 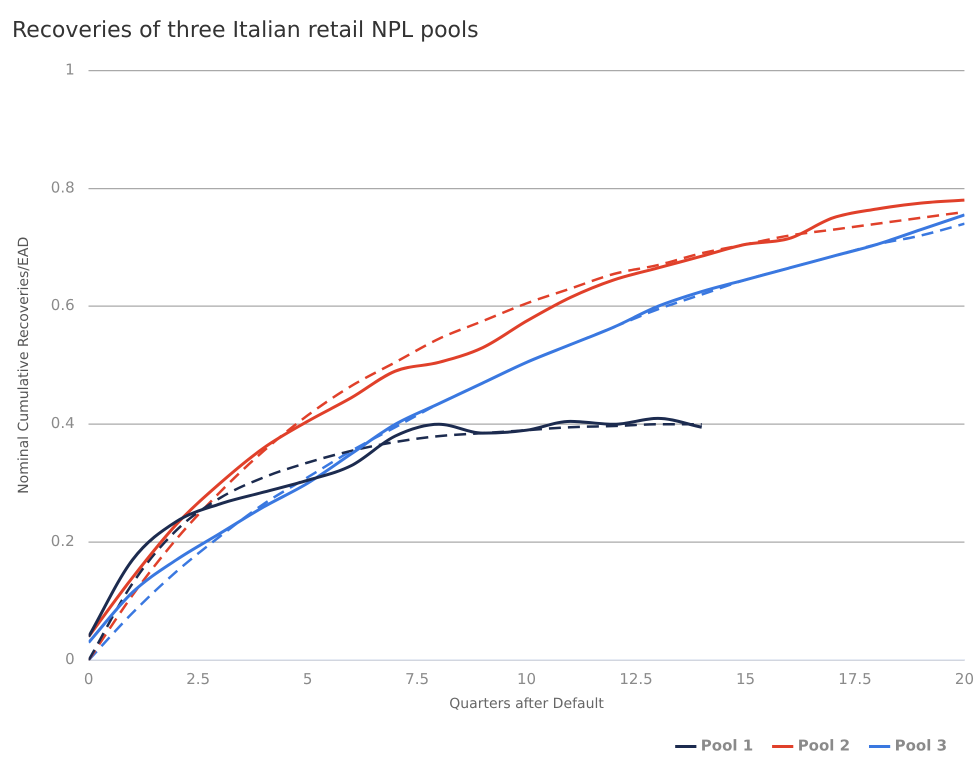 What do you see at coordinates (964, 679) in the screenshot?
I see `x-tick-label: 20` at bounding box center [964, 679].